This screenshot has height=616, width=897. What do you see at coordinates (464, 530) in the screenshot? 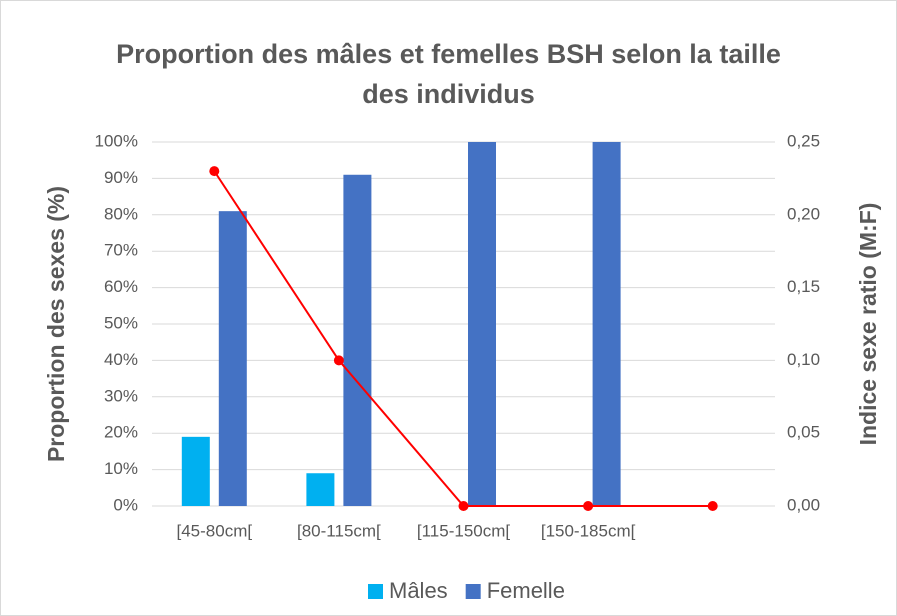
I see `x-tick-label: [115-150cm[` at bounding box center [464, 530].